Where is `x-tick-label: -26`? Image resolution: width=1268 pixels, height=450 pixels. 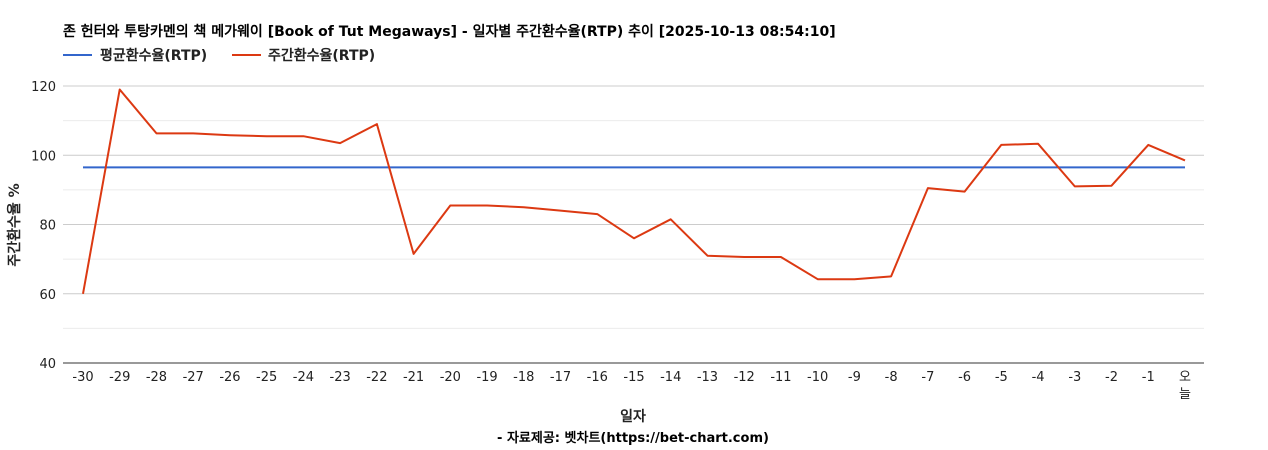 x-tick-label: -26 is located at coordinates (229, 377).